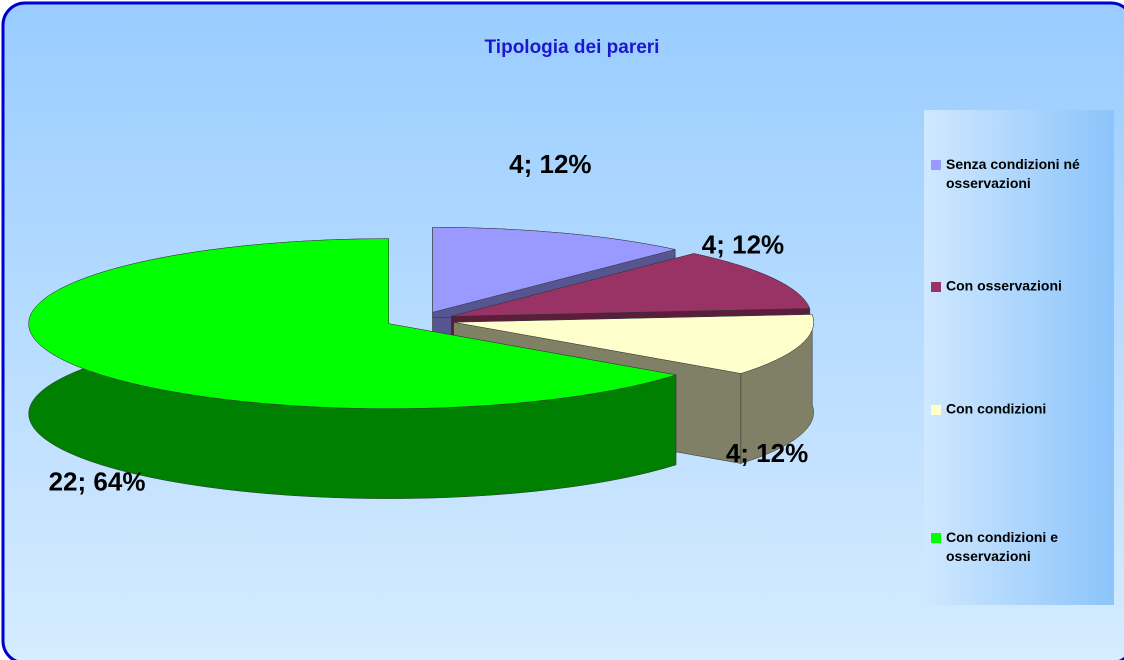 The height and width of the screenshot is (660, 1124). What do you see at coordinates (996, 409) in the screenshot?
I see `legend-label: Con condizioni` at bounding box center [996, 409].